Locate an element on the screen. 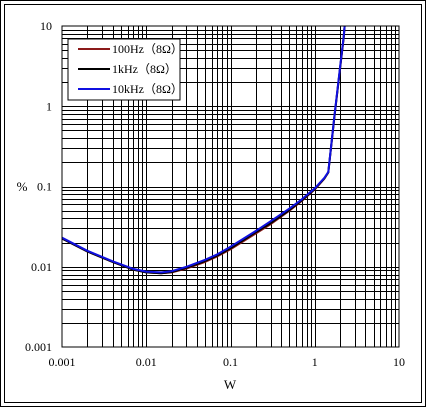  x-tick-label: 10 is located at coordinates (399, 362).